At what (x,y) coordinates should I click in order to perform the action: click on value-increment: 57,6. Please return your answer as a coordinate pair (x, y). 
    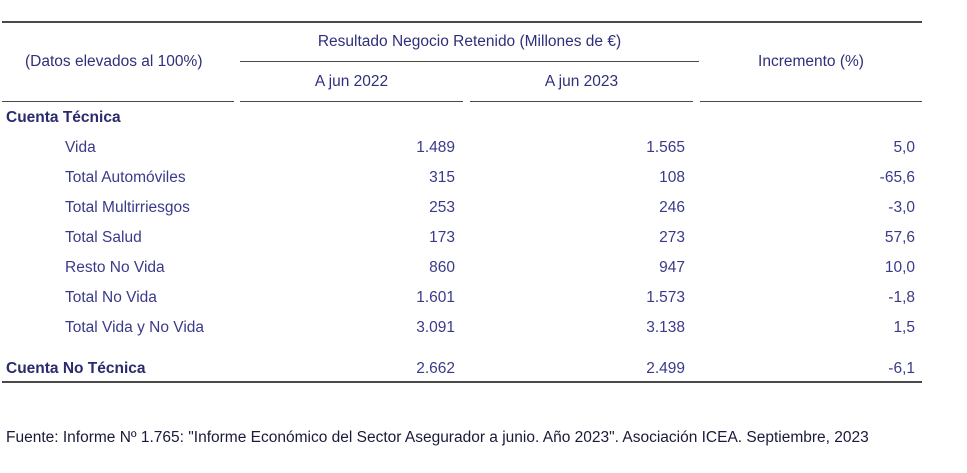
    Looking at the image, I should click on (899, 237).